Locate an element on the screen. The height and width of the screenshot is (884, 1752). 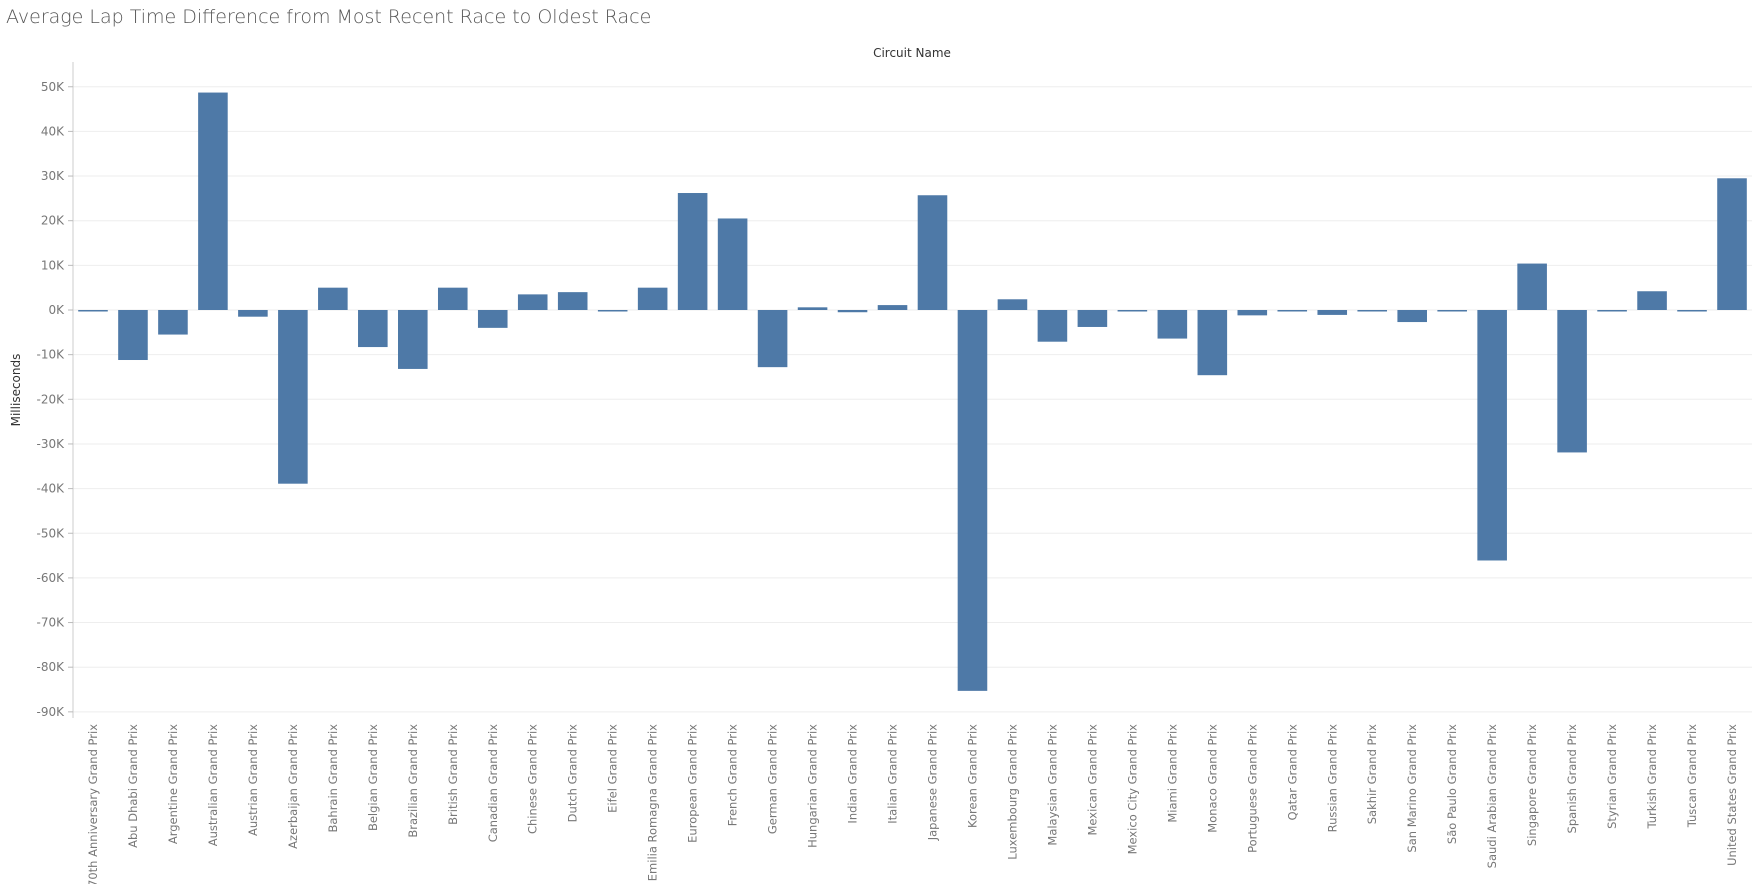
x-tick-label: Bahrain Grand Prix is located at coordinates (333, 778).